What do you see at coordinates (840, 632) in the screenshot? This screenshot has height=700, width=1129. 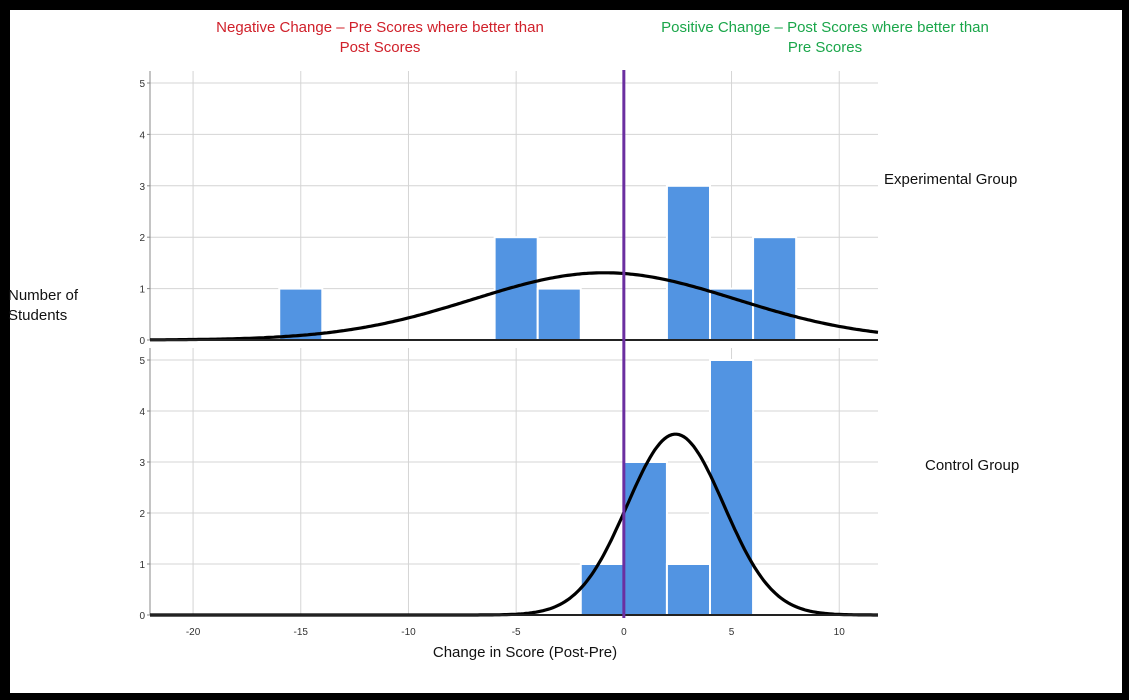 I see `x-tick-label: 10` at bounding box center [840, 632].